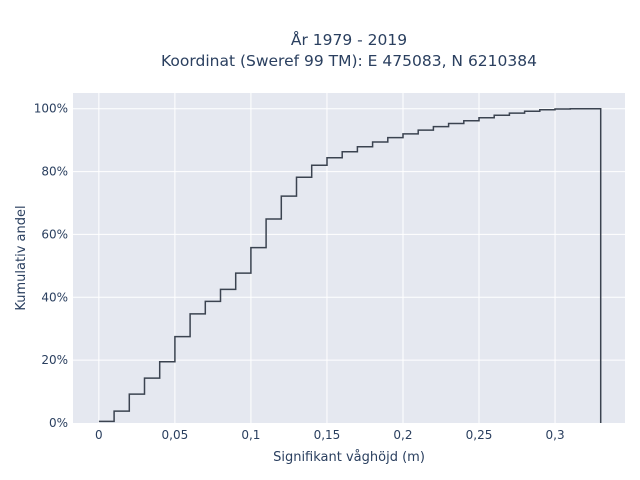 This screenshot has width=640, height=480. What do you see at coordinates (54, 172) in the screenshot?
I see `y-tick-label: 80%` at bounding box center [54, 172].